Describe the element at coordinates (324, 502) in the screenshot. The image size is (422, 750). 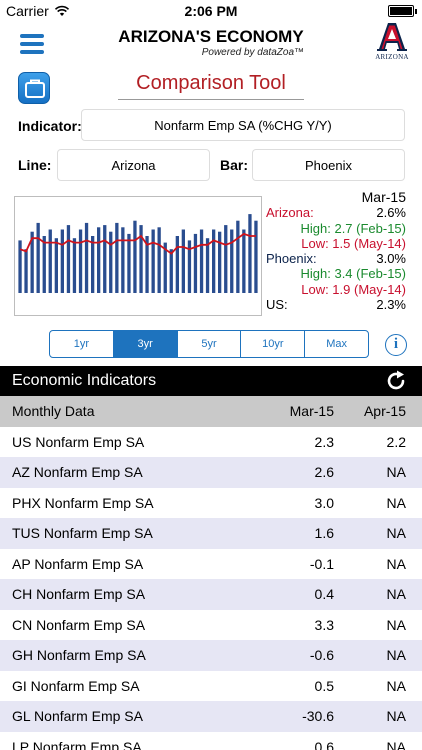
I see `row-value-1: 3.0` at that location.